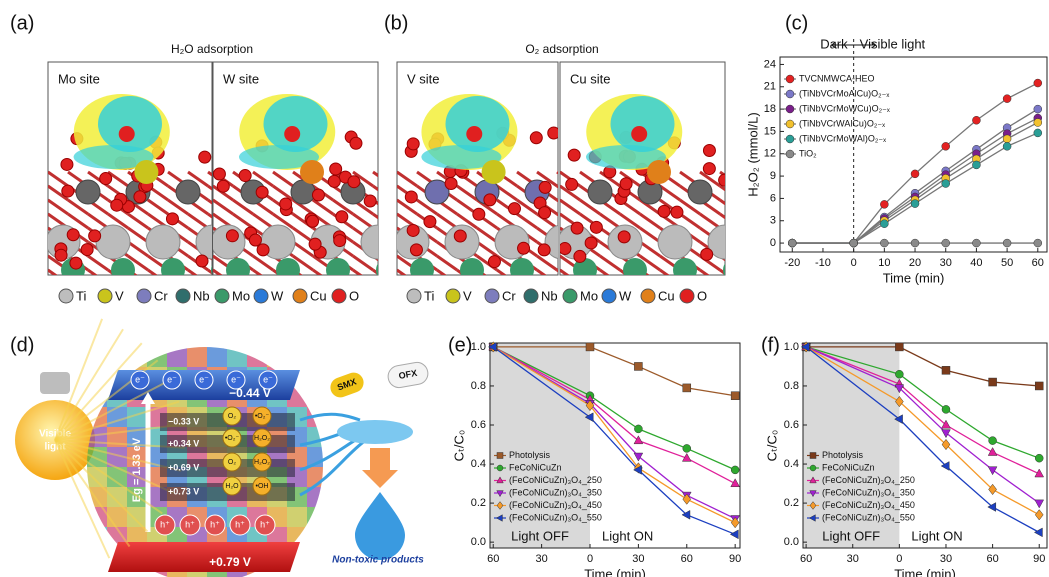 The image size is (1049, 577). Describe the element at coordinates (478, 347) in the screenshot. I see `y-tick-label: 1.0` at that location.